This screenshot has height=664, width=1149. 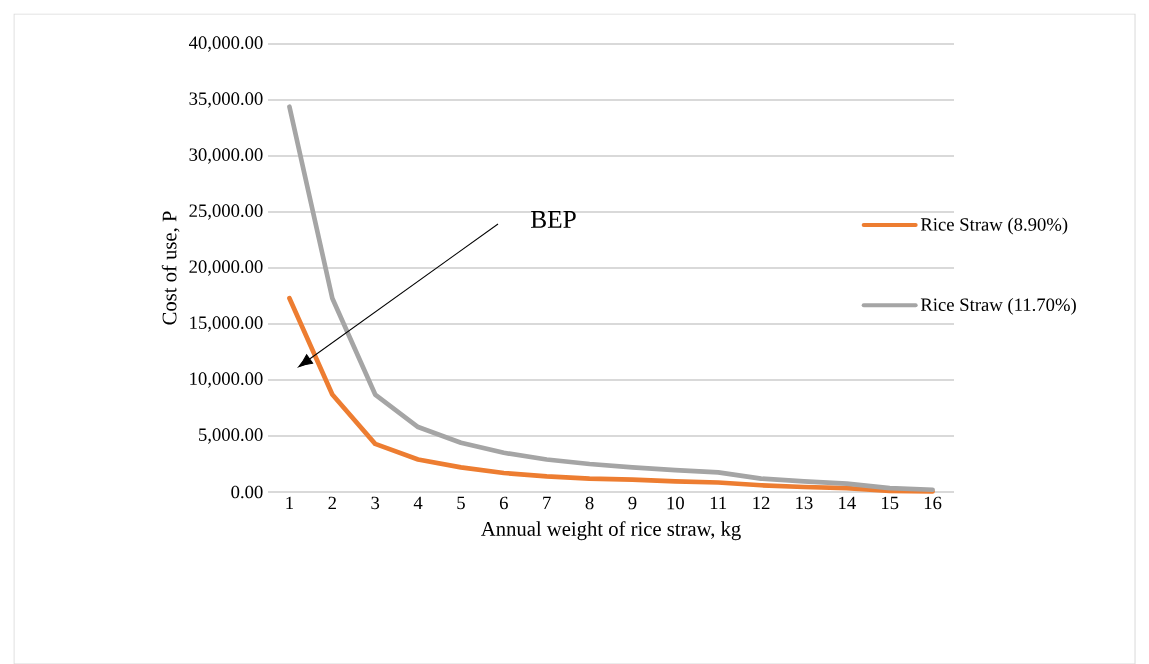 What do you see at coordinates (226, 268) in the screenshot?
I see `y-tick-label: 20,000.00` at bounding box center [226, 268].